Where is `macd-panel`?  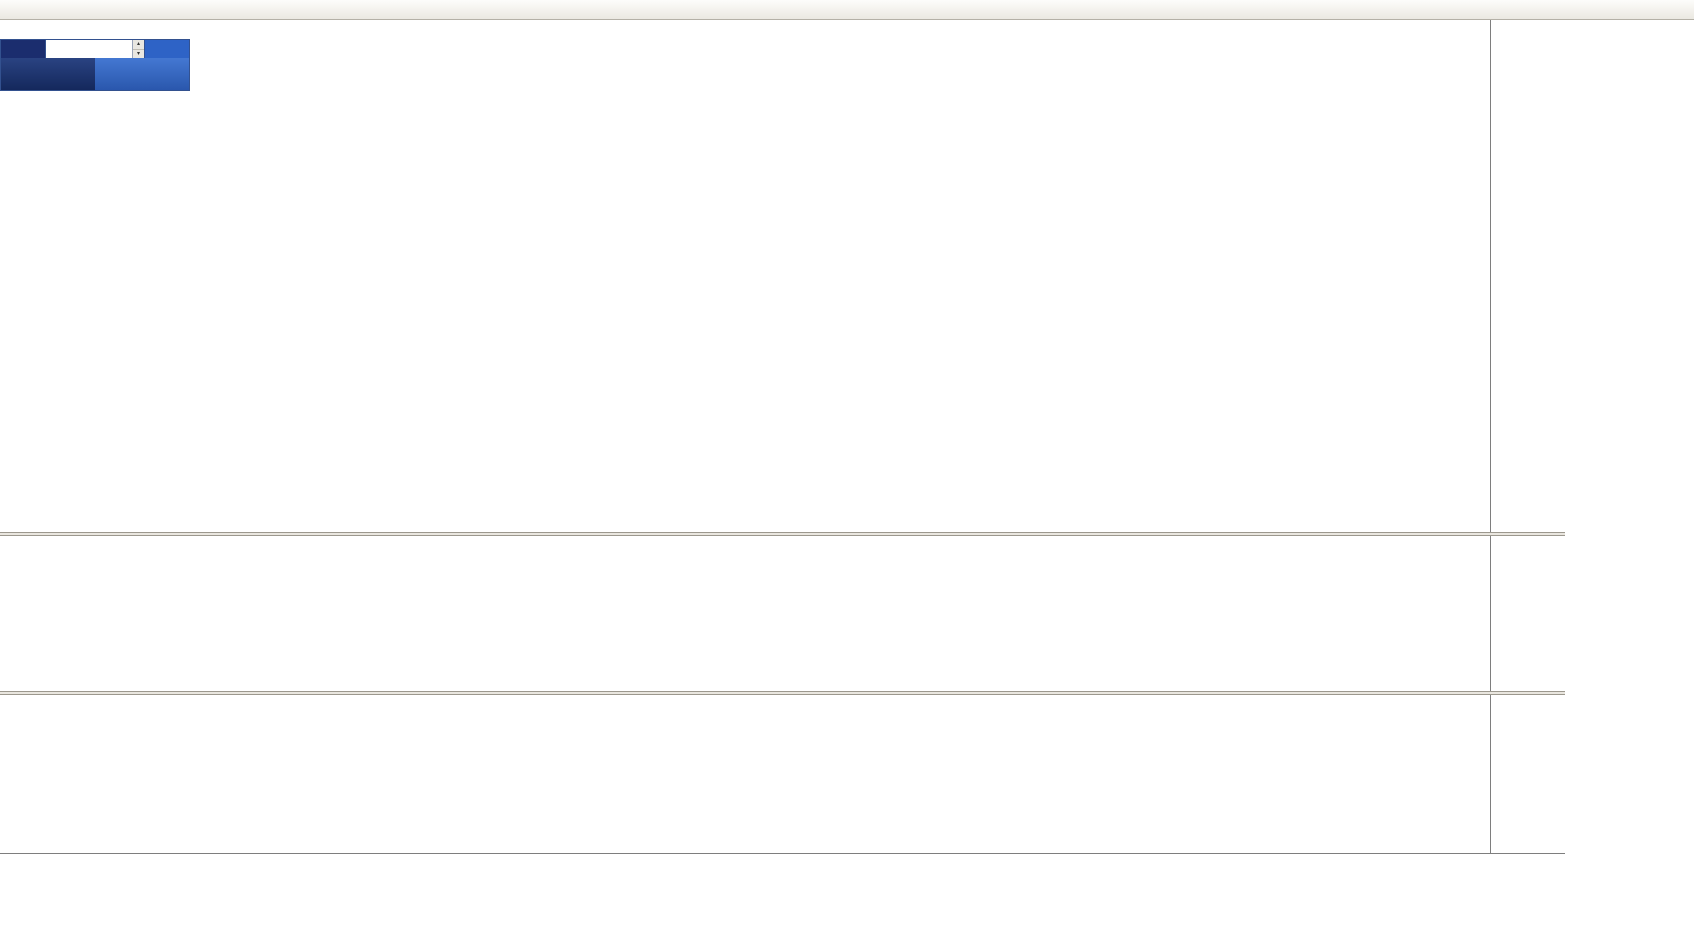 macd-panel is located at coordinates (745, 613).